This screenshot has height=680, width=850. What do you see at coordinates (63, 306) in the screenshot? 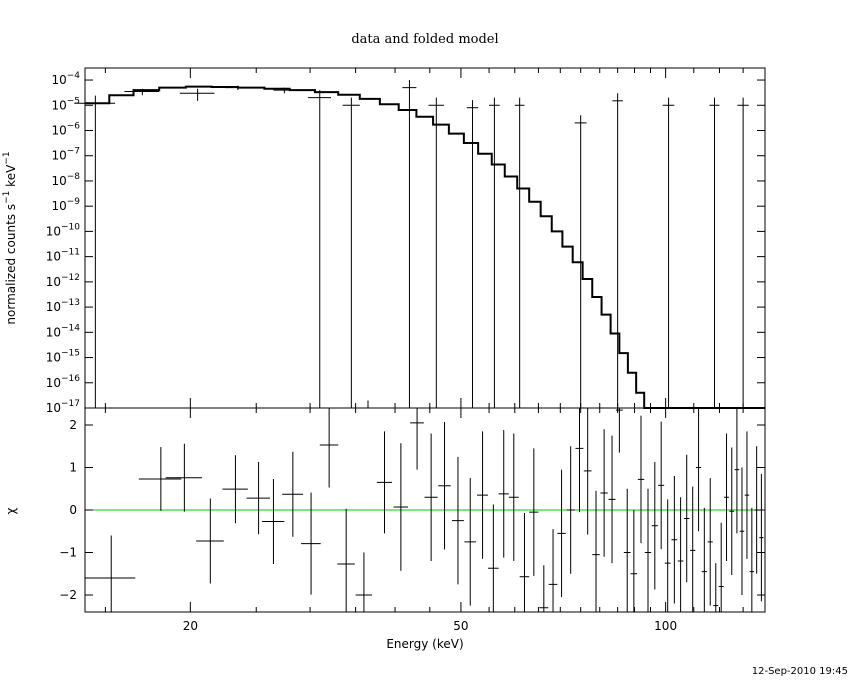
I see `upper-y-tick-label--13: 10⁻¹³` at bounding box center [63, 306].